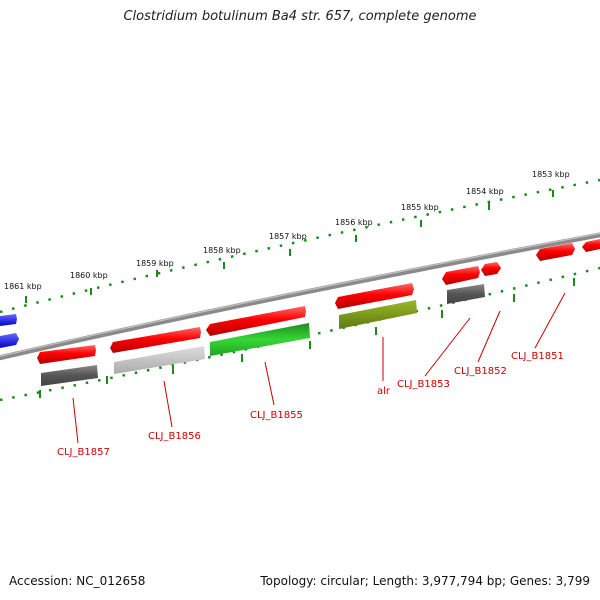 This screenshot has width=600, height=600. What do you see at coordinates (89, 275) in the screenshot?
I see `scale-label: 1860 kbp` at bounding box center [89, 275].